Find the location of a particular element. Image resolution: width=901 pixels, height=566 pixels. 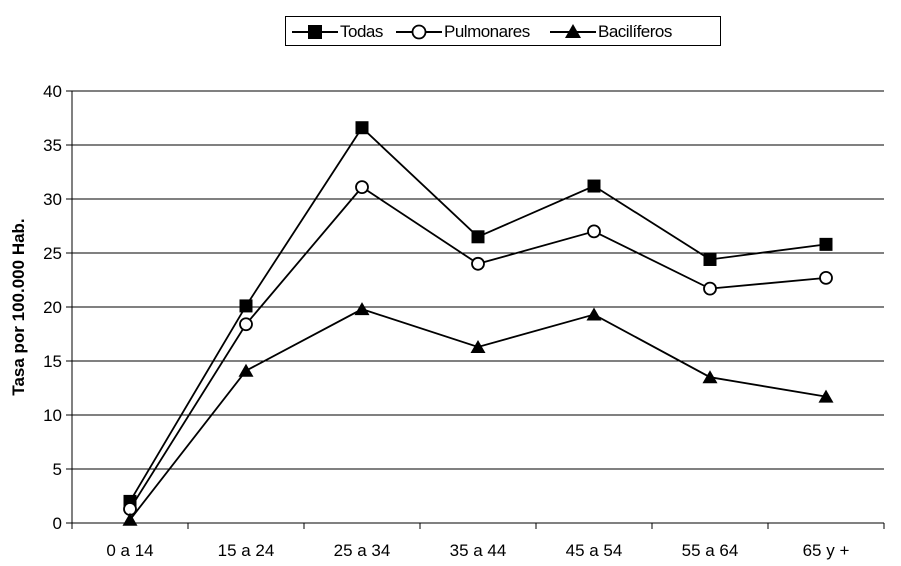

x-tick-label: 45 a 54 is located at coordinates (594, 550).